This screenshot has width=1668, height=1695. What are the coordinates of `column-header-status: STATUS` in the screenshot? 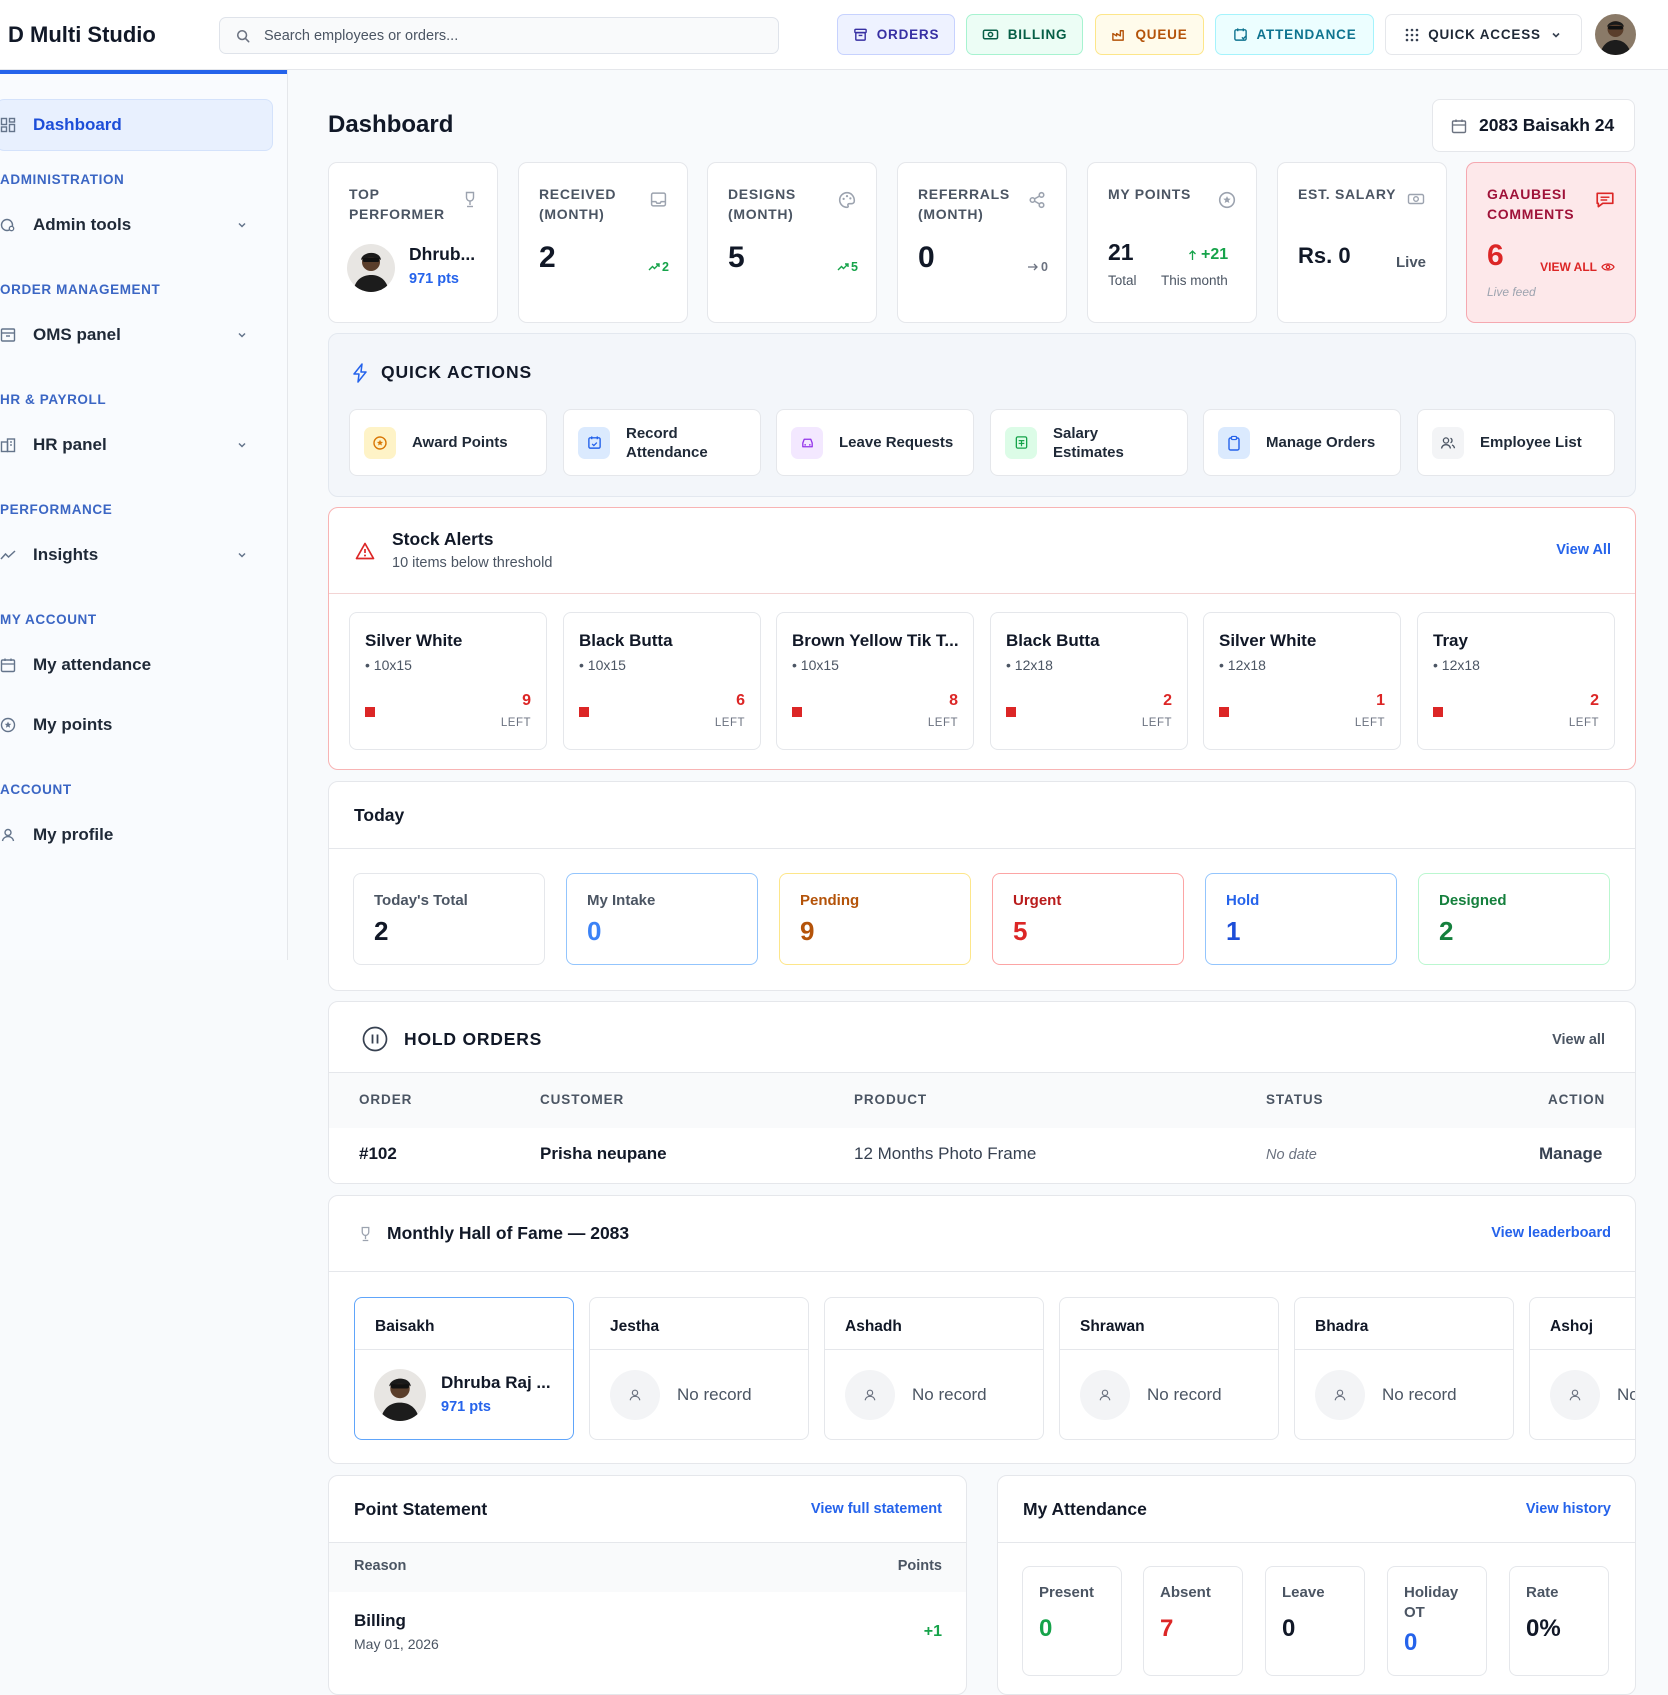 It's located at (1295, 1099).